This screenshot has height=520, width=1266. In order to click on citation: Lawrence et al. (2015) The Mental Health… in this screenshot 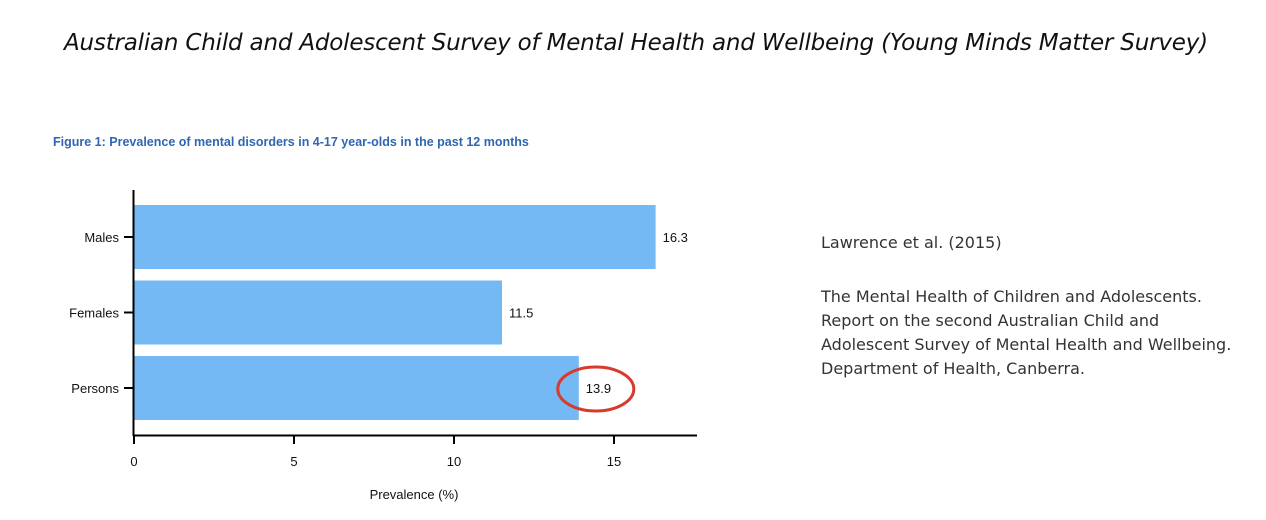, I will do `click(1031, 306)`.